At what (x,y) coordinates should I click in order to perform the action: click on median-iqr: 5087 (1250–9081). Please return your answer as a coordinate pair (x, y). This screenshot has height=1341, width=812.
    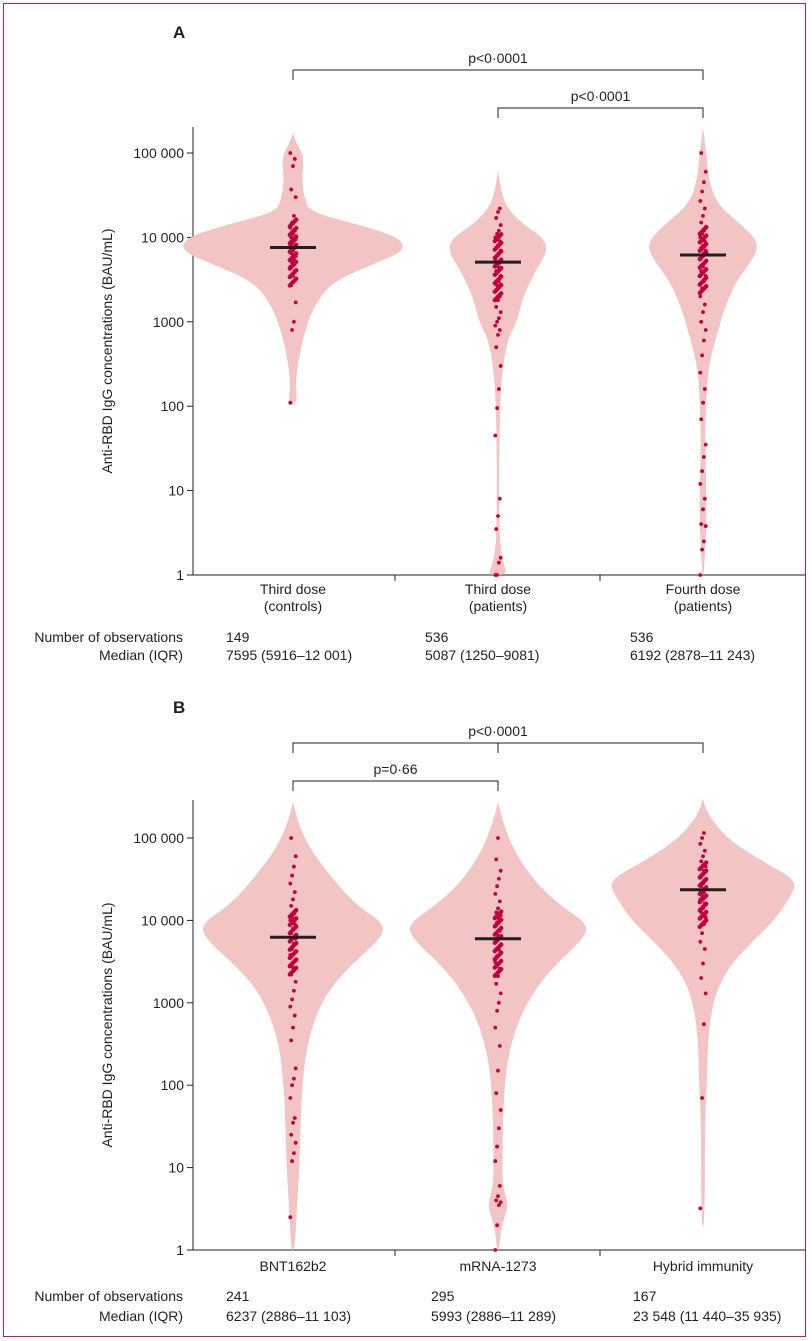
    Looking at the image, I should click on (482, 655).